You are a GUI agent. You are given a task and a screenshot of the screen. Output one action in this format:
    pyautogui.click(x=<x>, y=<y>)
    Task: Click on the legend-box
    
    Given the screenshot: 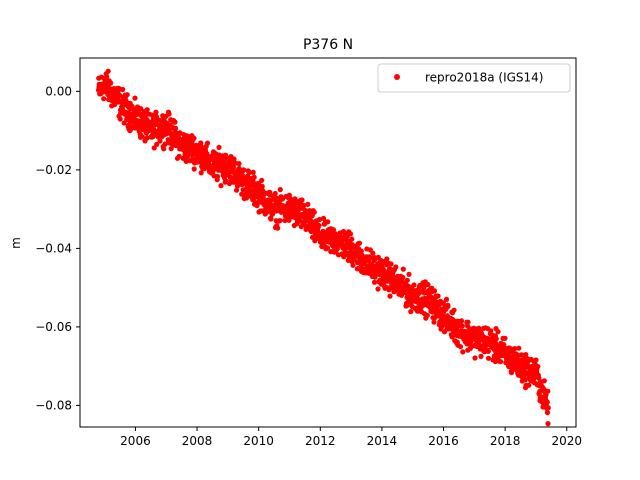 What is the action you would take?
    pyautogui.click(x=474, y=78)
    